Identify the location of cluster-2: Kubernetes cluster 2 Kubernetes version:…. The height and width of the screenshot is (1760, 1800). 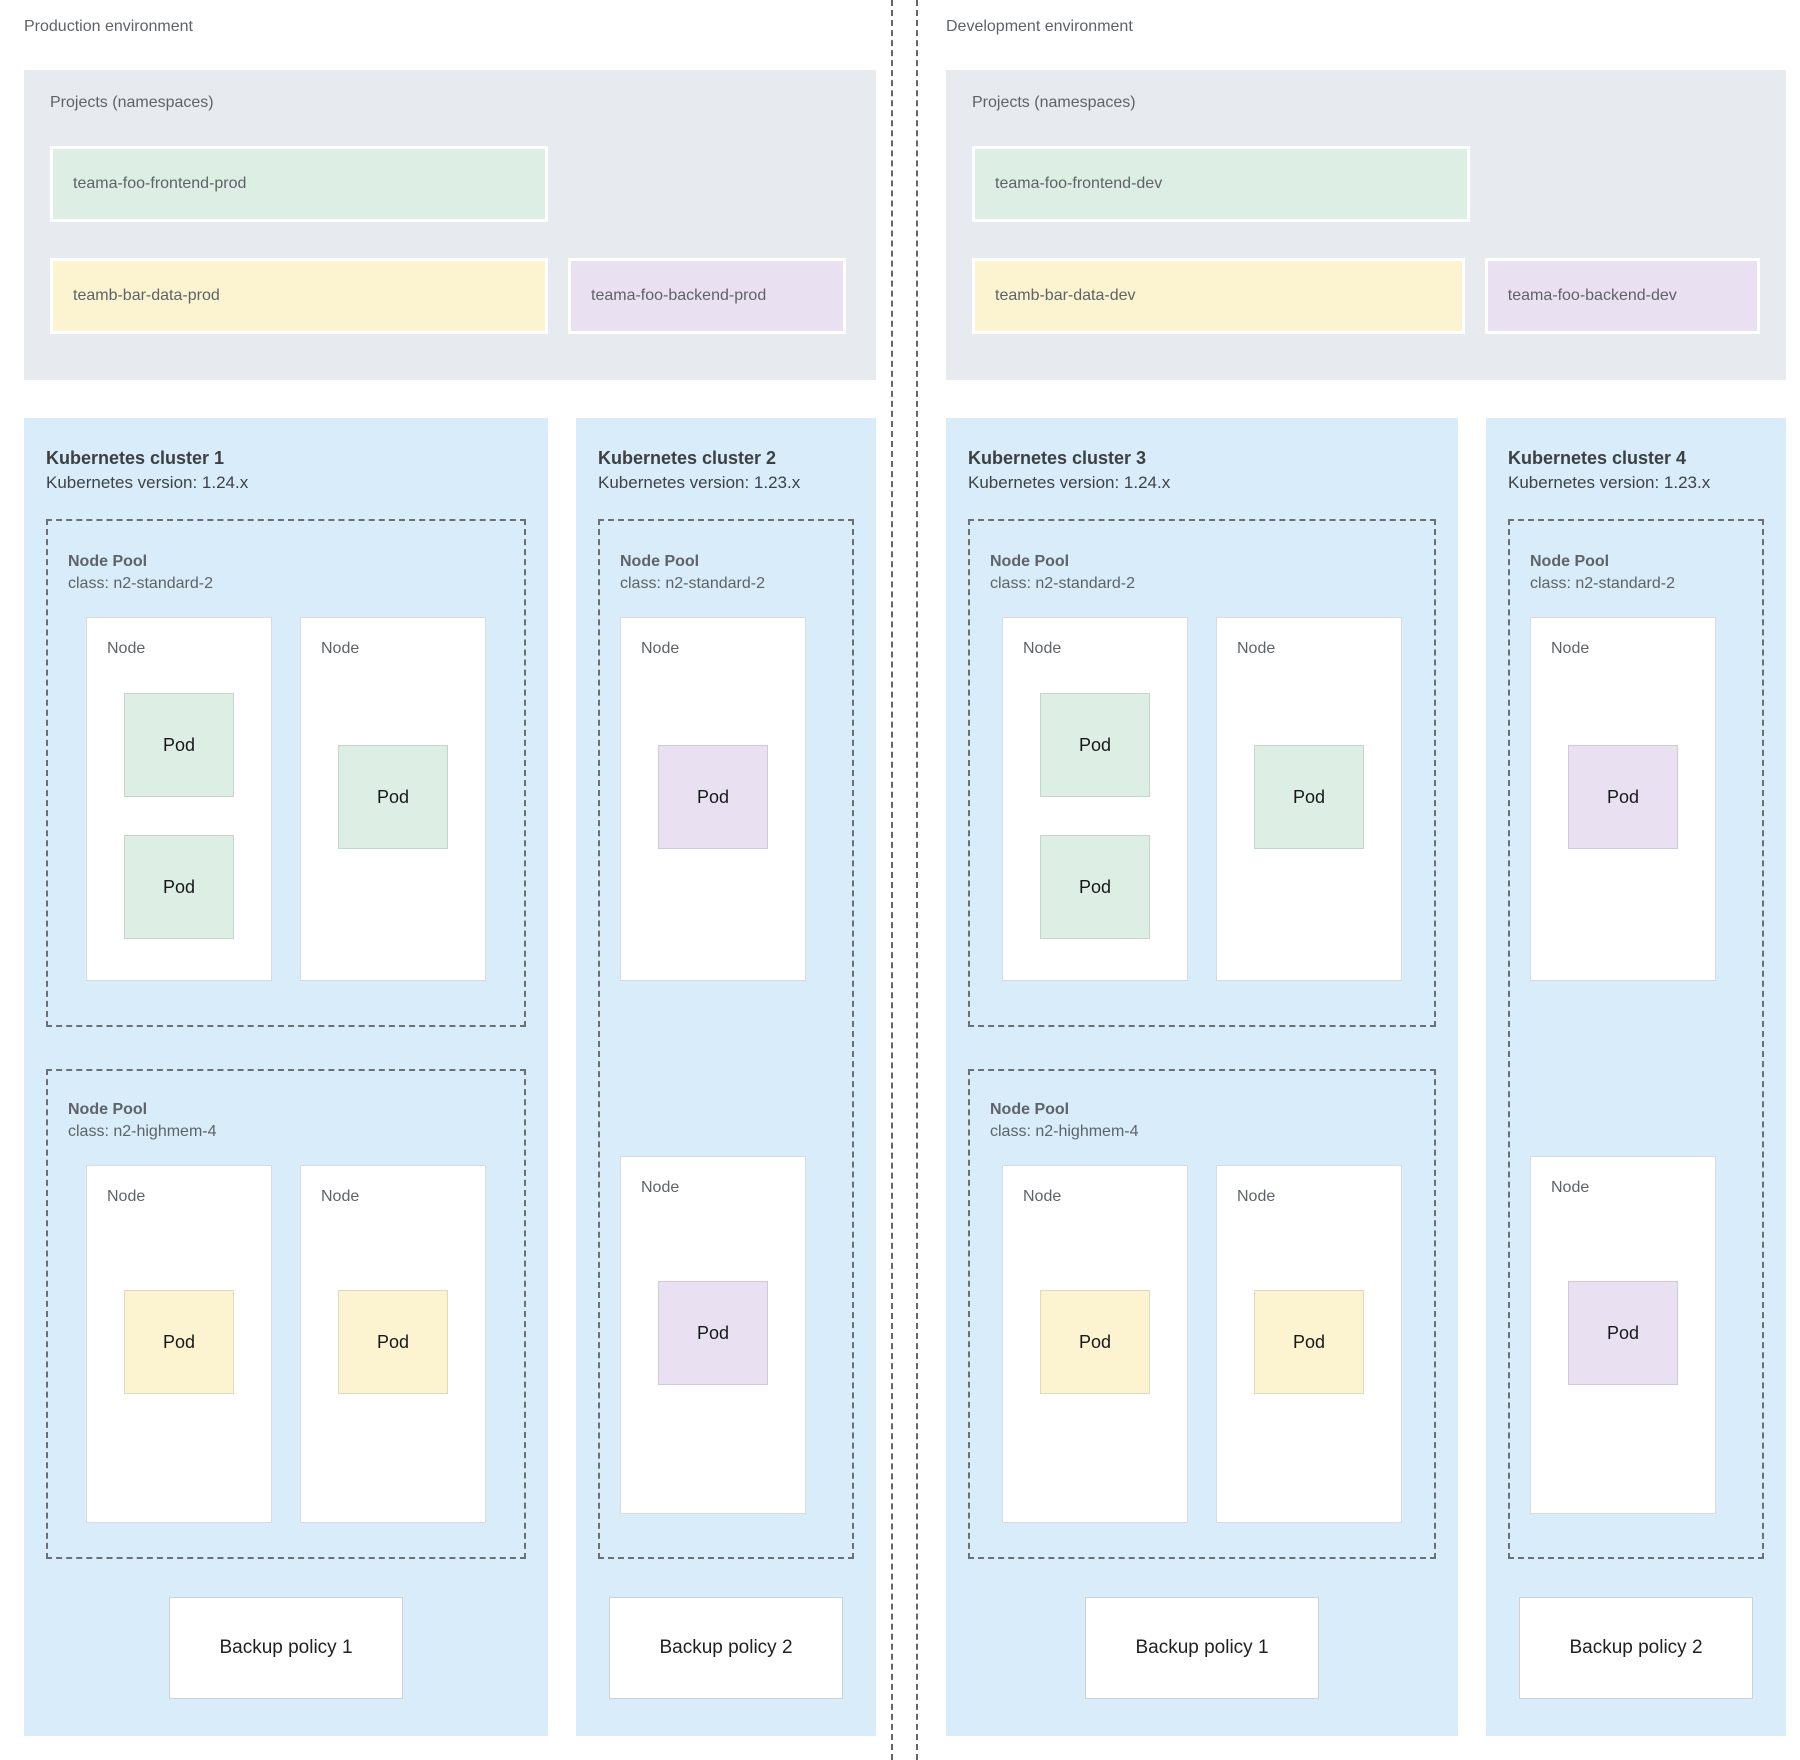
(726, 1077).